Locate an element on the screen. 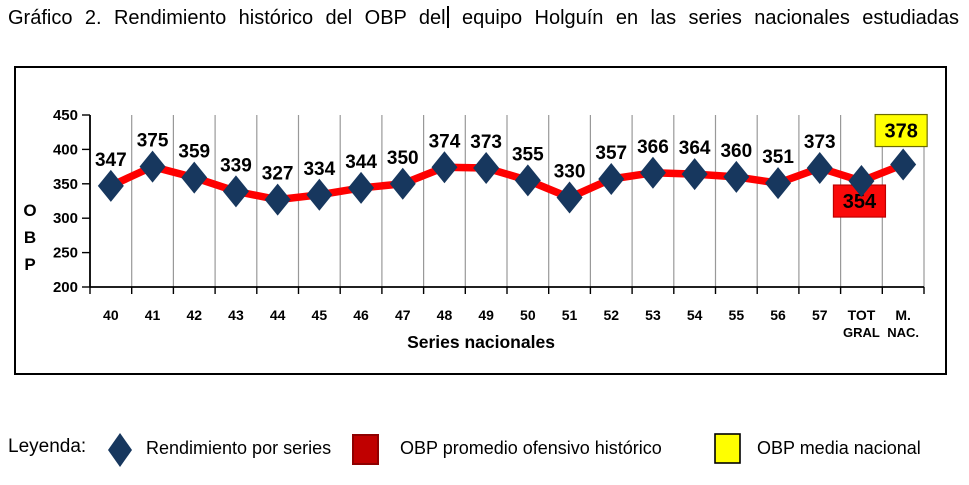  x-axis-title-text: Series nacionales is located at coordinates (481, 342).